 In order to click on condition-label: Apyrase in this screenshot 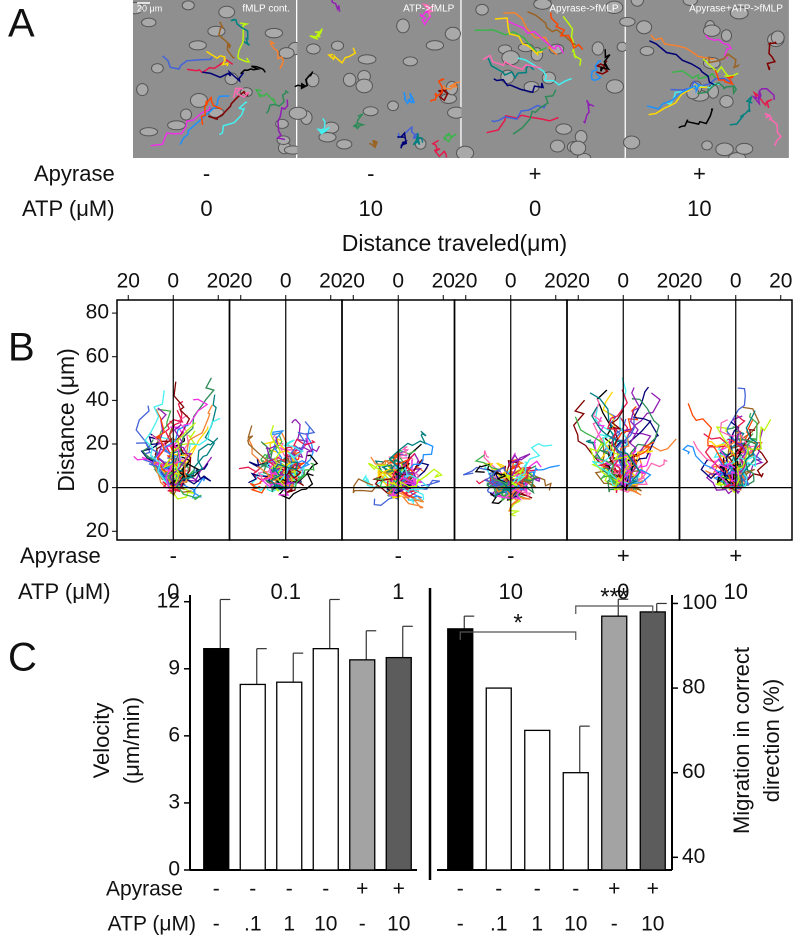, I will do `click(144, 889)`.